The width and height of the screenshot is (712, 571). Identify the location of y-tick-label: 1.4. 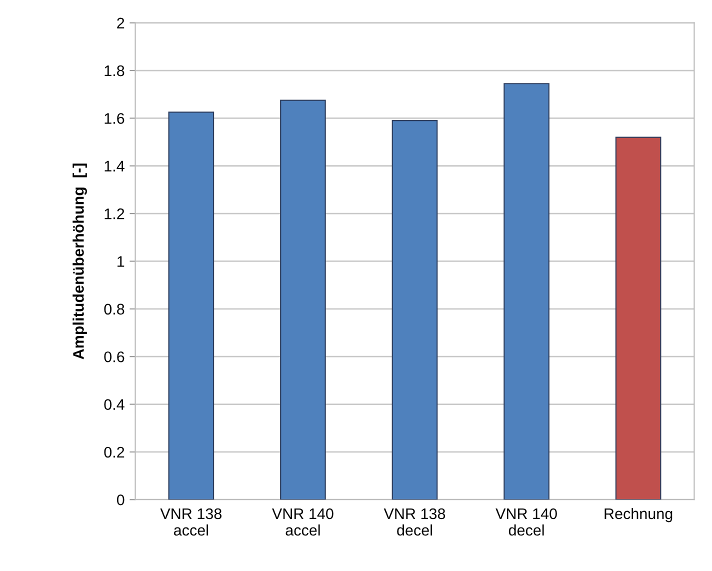
(114, 166).